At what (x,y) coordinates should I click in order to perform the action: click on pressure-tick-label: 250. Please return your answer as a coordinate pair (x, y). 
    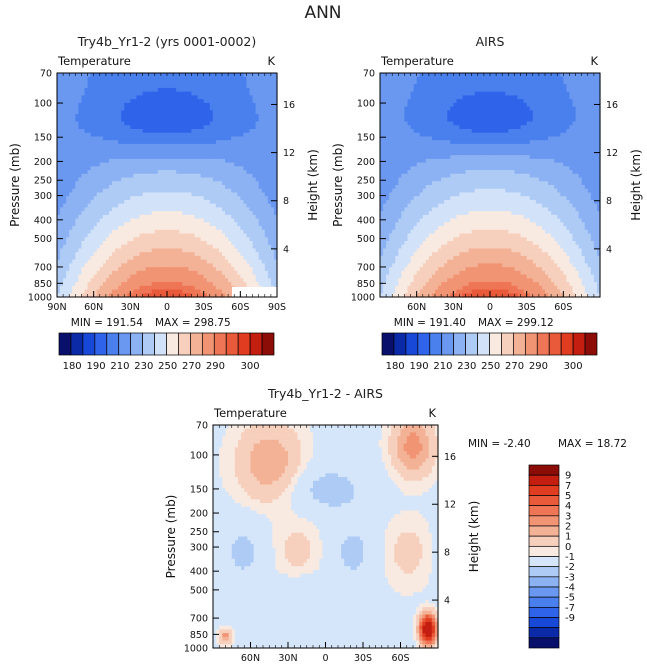
    Looking at the image, I should click on (43, 181).